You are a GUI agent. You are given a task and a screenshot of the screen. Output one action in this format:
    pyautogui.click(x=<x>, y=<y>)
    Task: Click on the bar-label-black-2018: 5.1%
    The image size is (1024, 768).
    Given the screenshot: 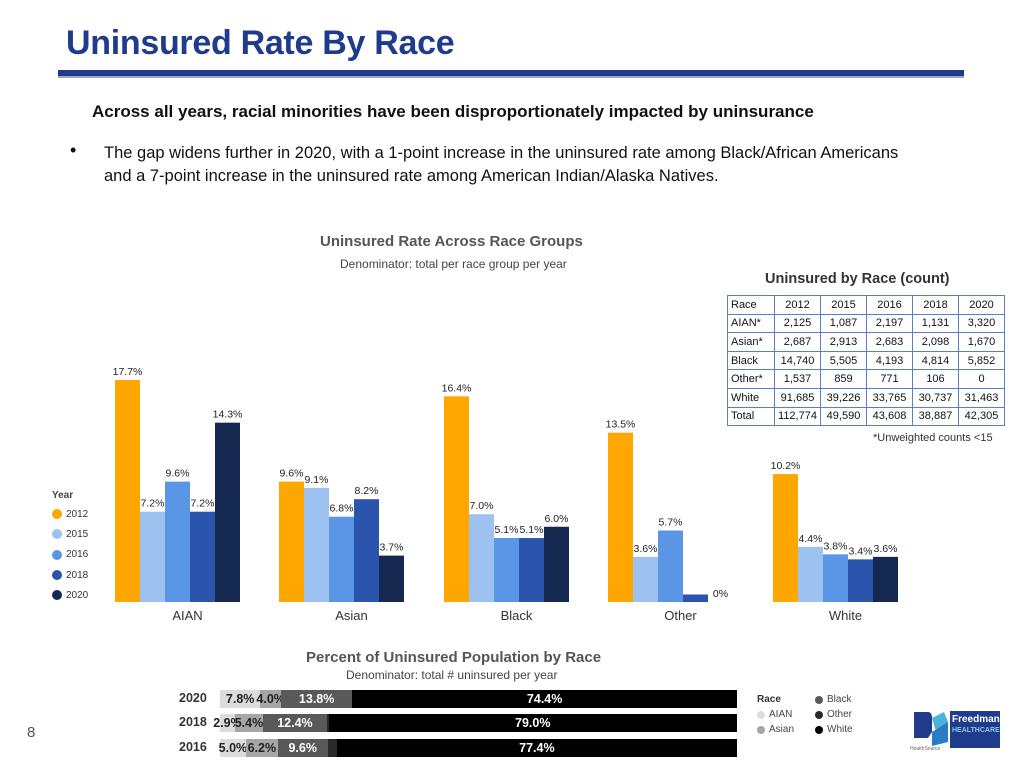 What is the action you would take?
    pyautogui.click(x=532, y=530)
    